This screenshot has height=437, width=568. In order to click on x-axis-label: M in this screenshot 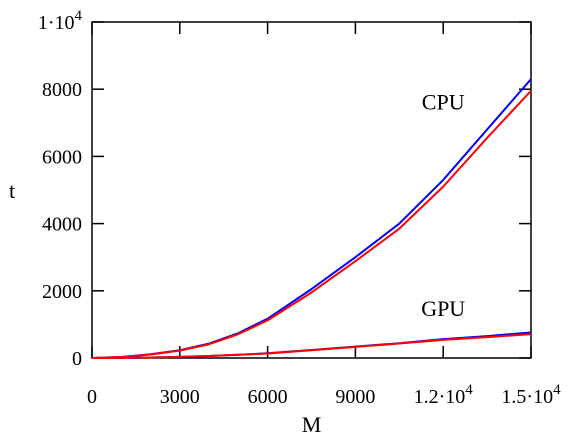, I will do `click(312, 424)`.